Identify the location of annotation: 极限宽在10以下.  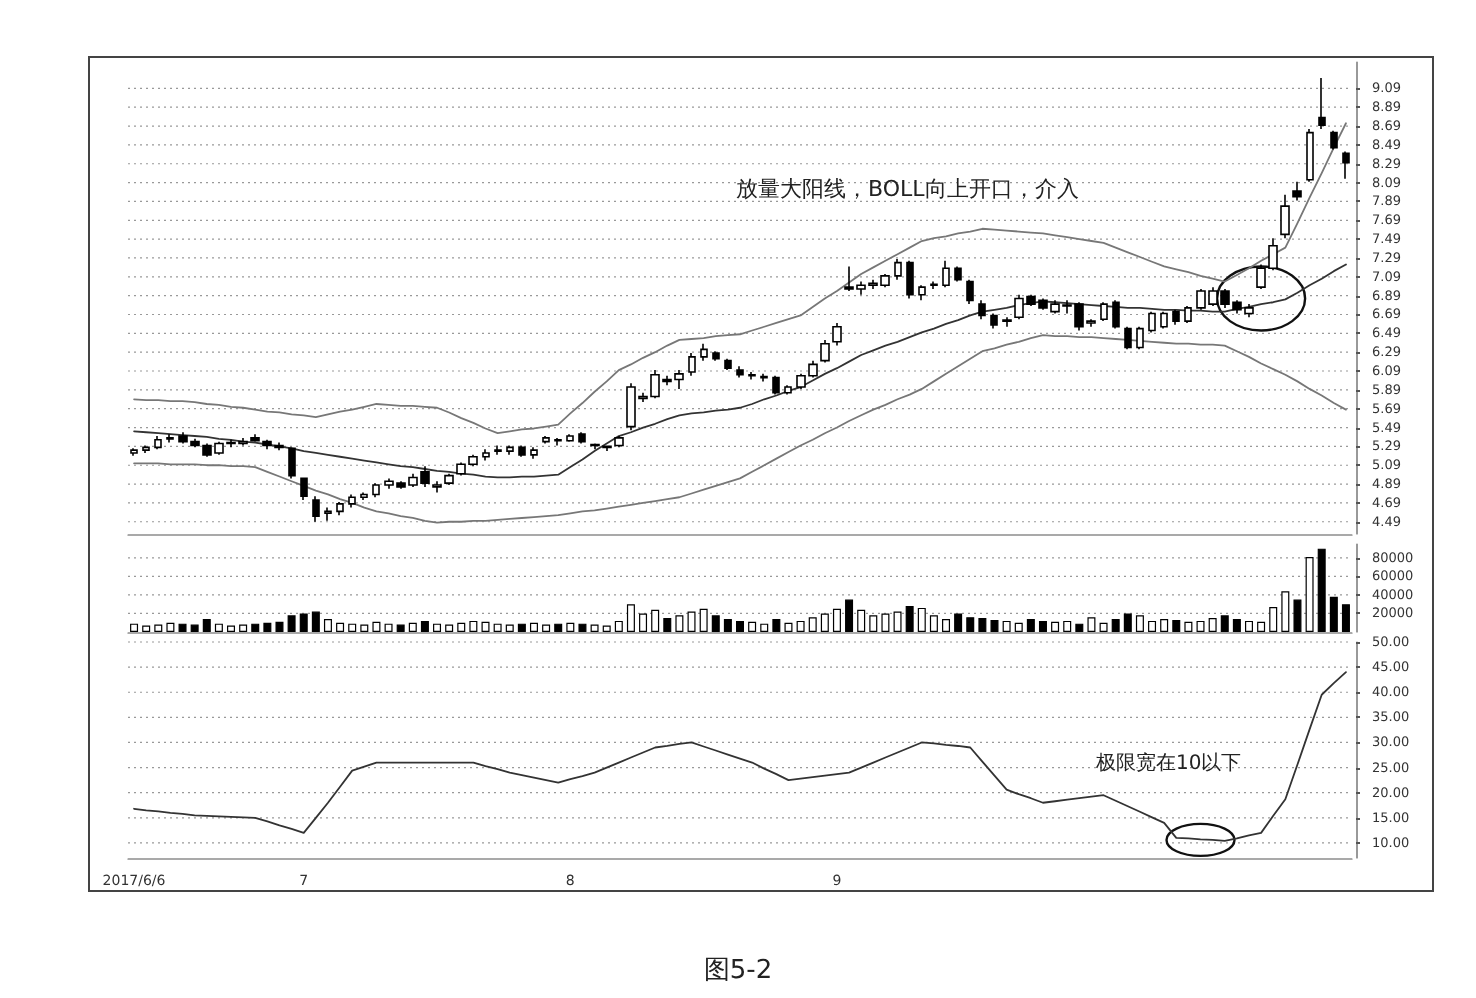
(1168, 763).